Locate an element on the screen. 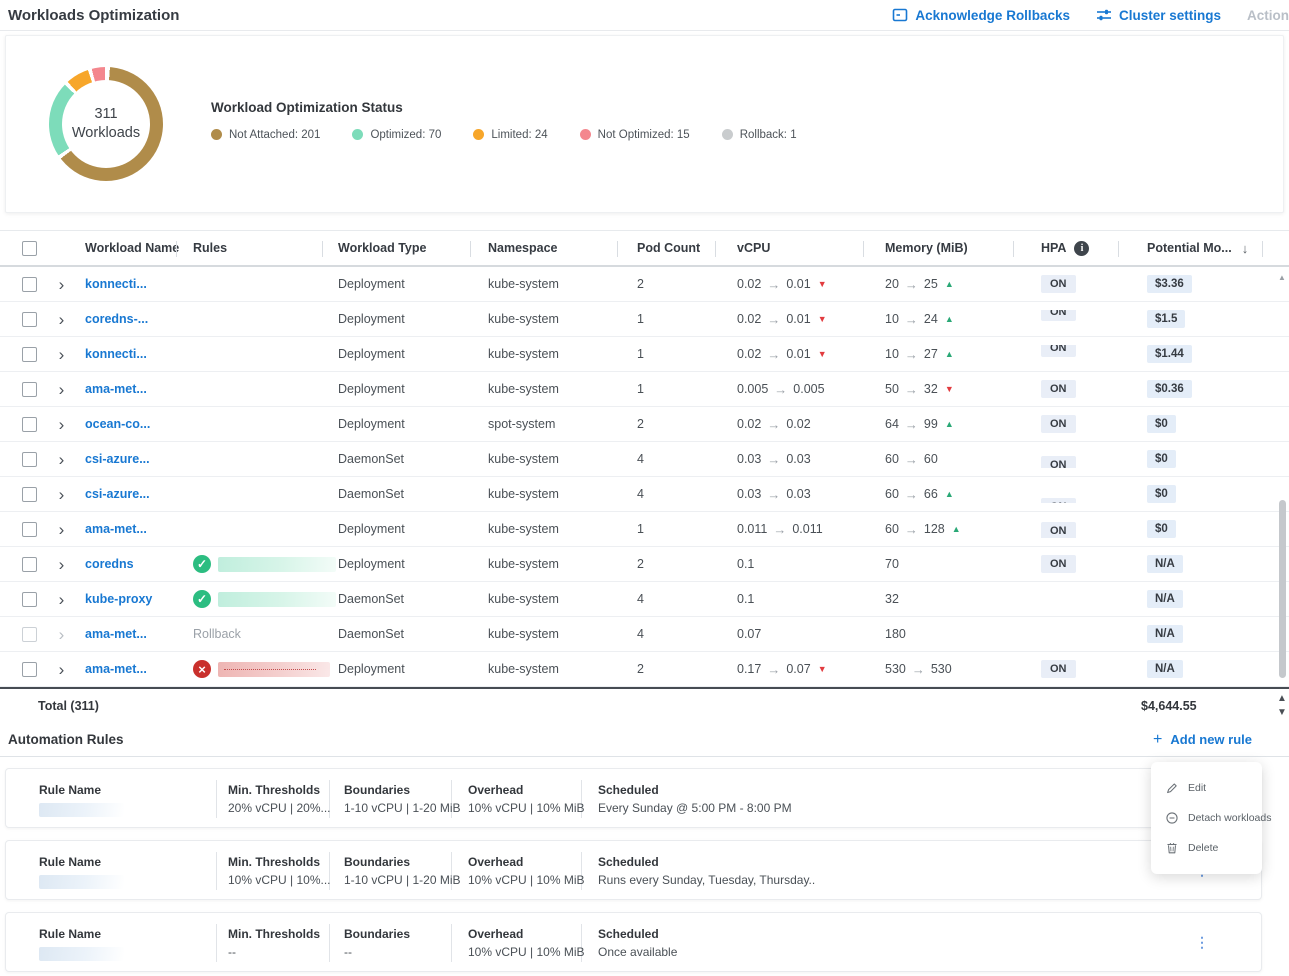 The image size is (1289, 976). card-column-divider is located at coordinates (451, 871).